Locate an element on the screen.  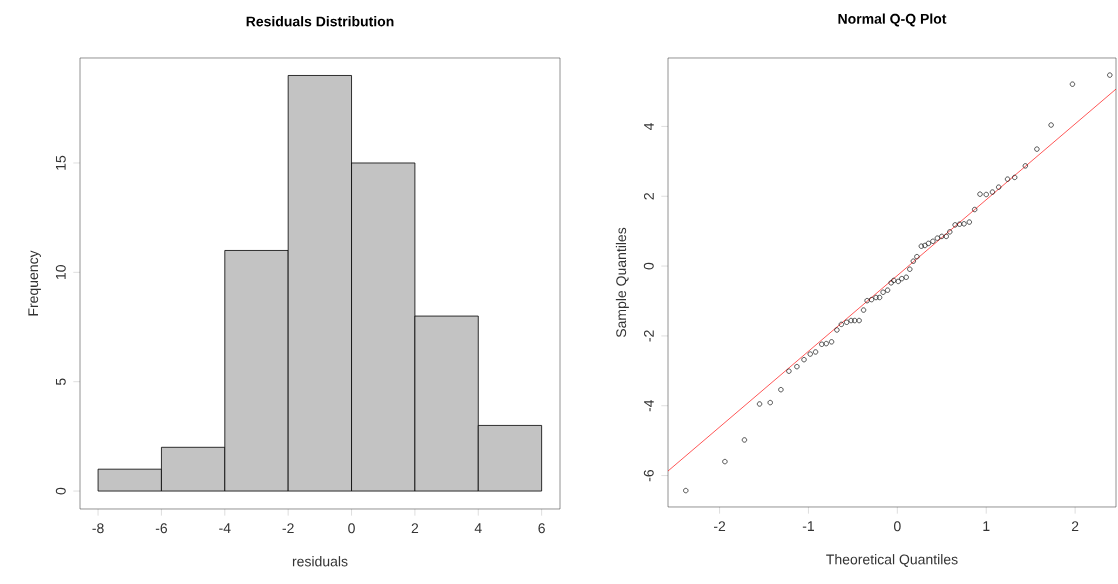
x-tick-label: 1 is located at coordinates (986, 526).